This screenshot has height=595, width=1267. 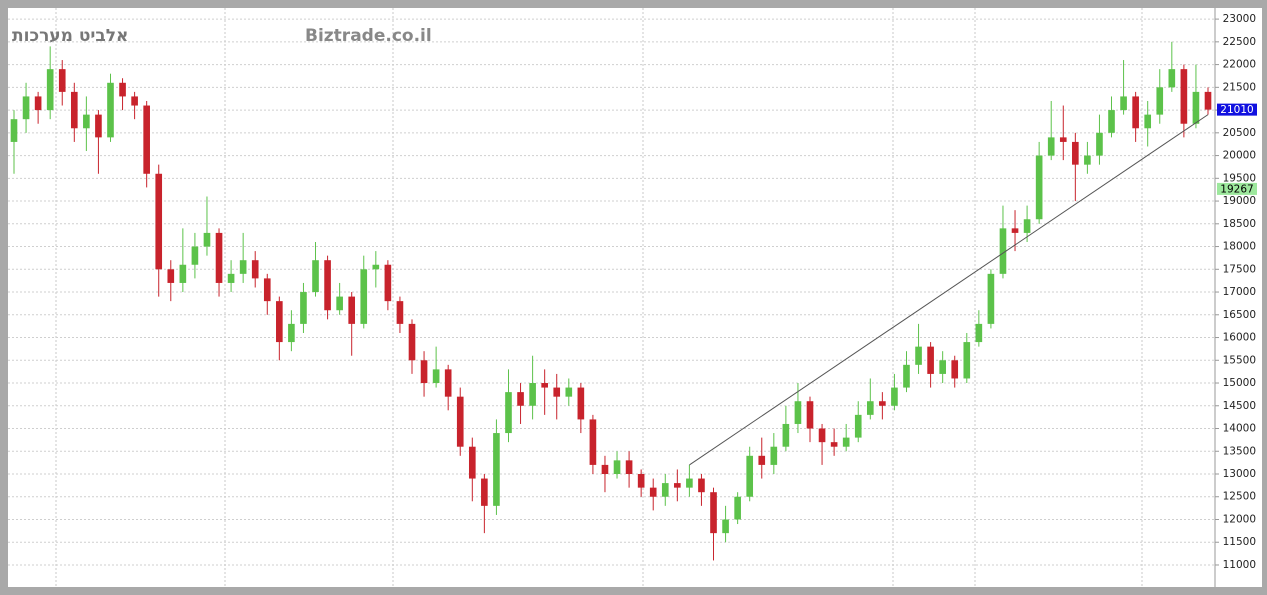 I want to click on y-tick-label: 22000, so click(x=1239, y=65).